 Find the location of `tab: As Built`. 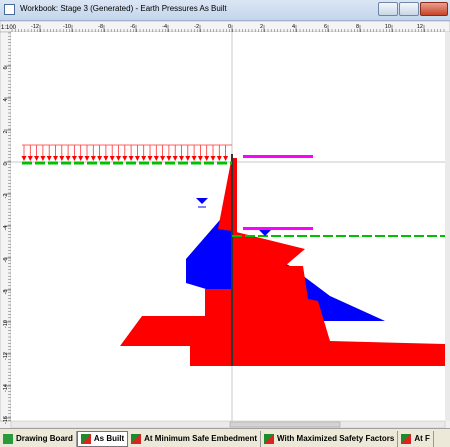

tab: As Built is located at coordinates (102, 438).